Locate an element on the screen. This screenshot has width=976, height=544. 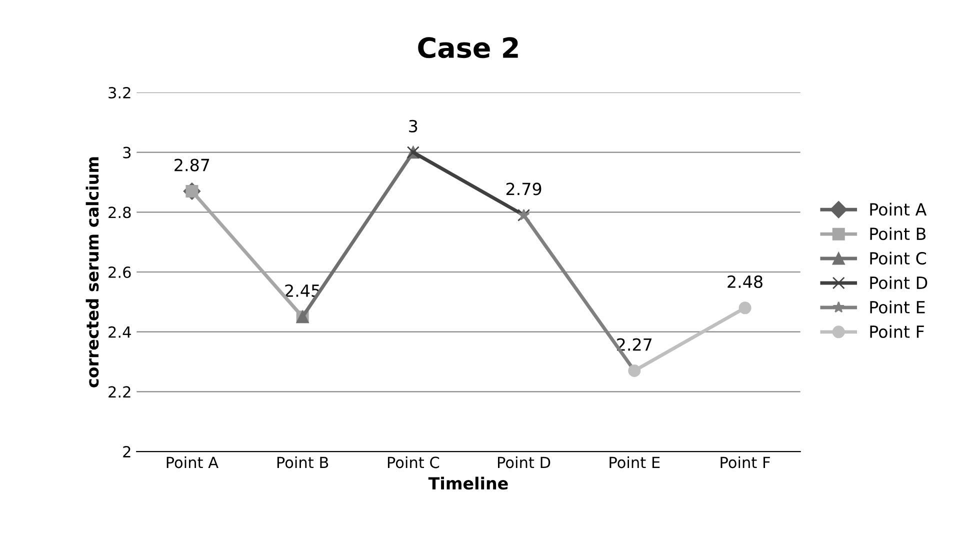
legend-label: Point F is located at coordinates (897, 331).